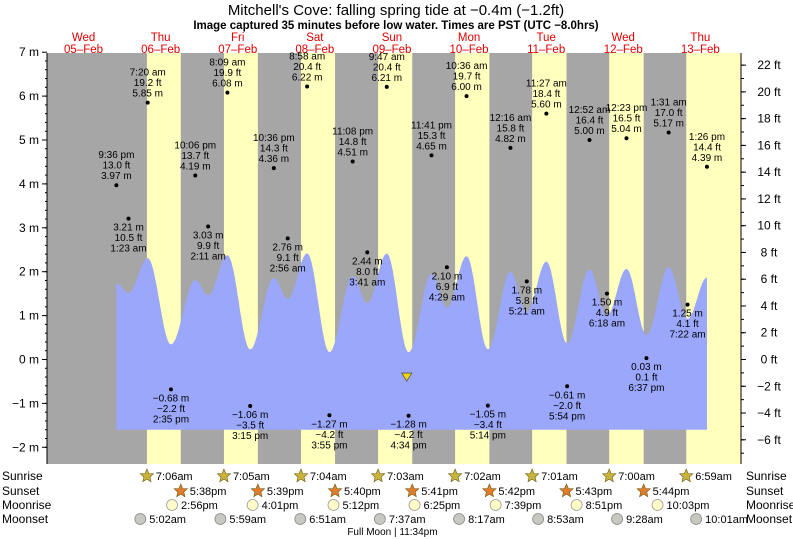  What do you see at coordinates (25, 447) in the screenshot?
I see `left-tick-label: −2 m` at bounding box center [25, 447].